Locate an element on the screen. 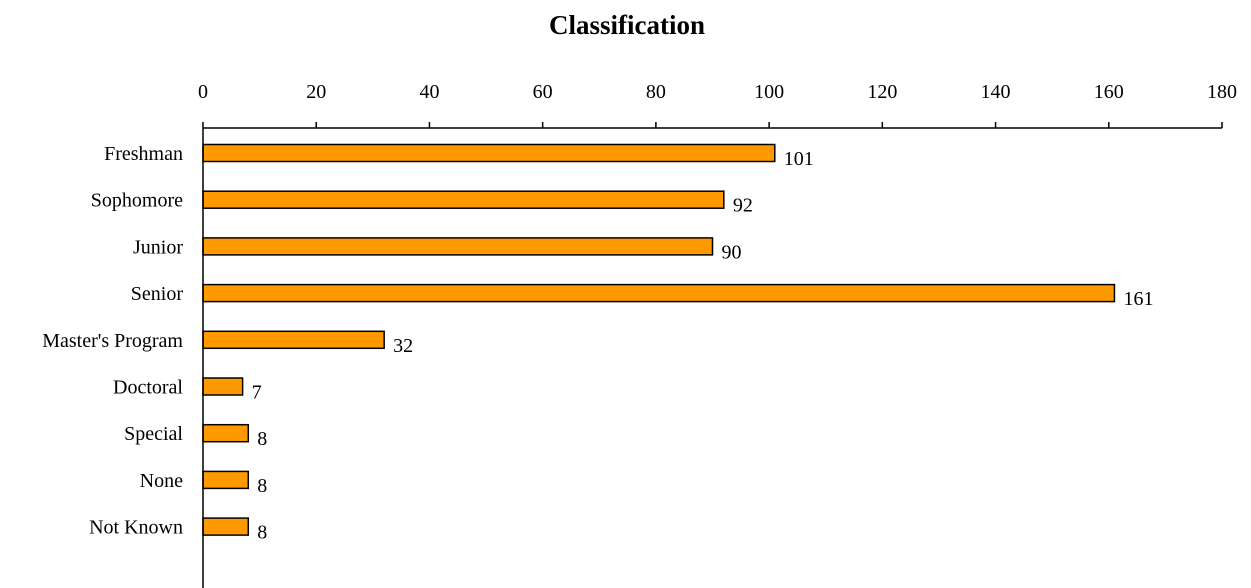 The height and width of the screenshot is (588, 1251). data-label: 161 is located at coordinates (1138, 299).